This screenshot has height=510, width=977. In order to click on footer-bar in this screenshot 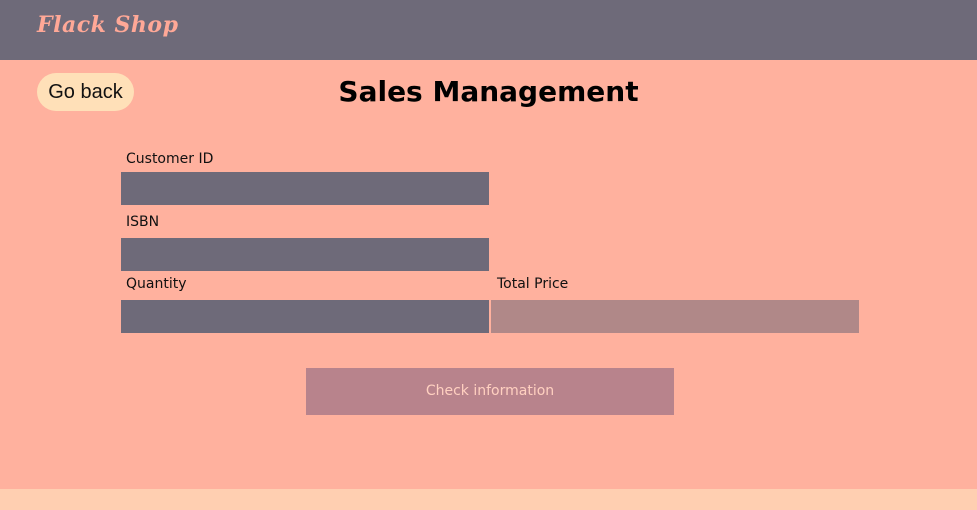, I will do `click(488, 499)`.